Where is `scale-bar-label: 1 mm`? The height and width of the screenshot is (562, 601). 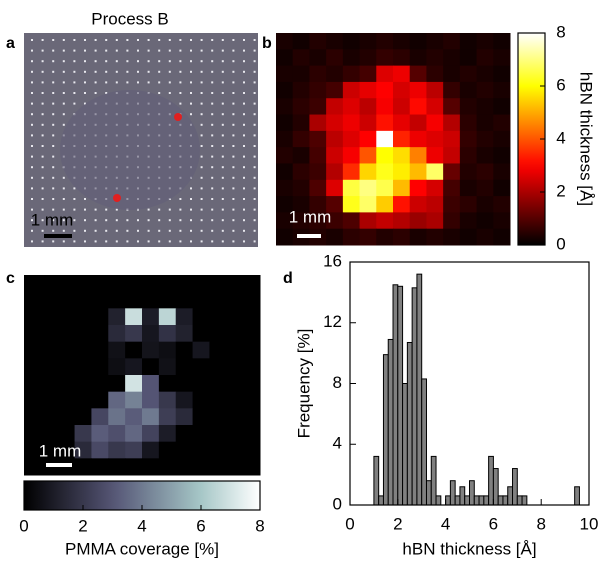 scale-bar-label: 1 mm is located at coordinates (52, 219).